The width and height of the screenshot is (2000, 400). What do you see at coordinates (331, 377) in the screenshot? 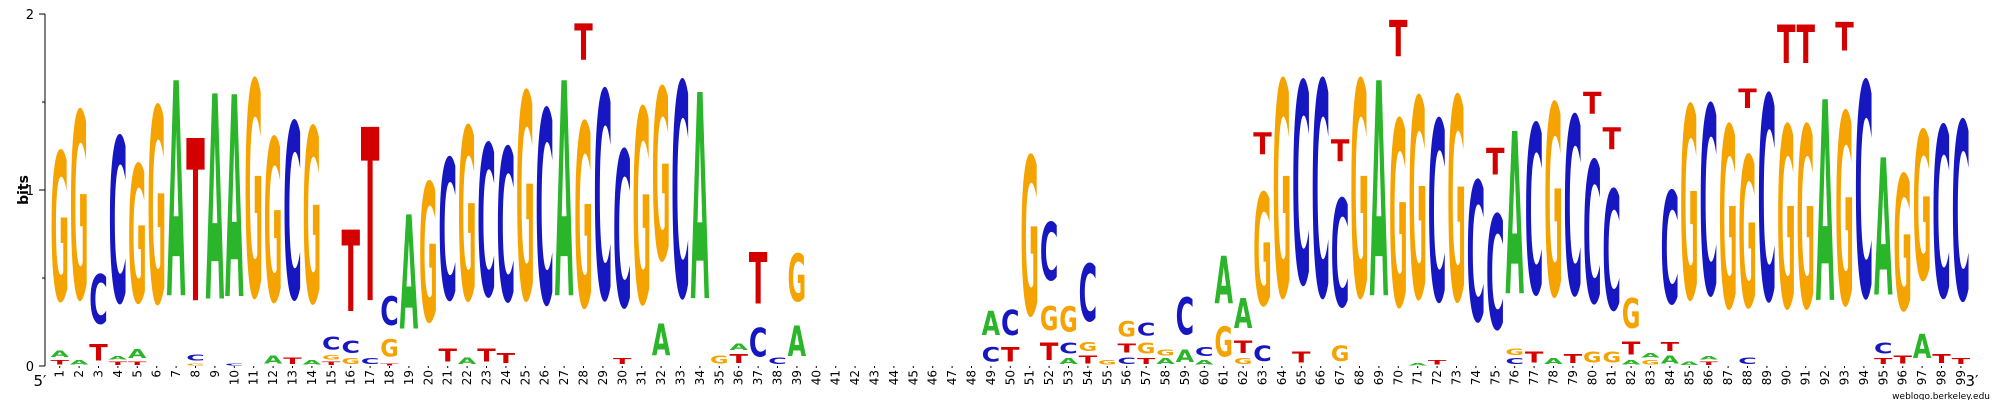
I see `x-tick-label: 15` at bounding box center [331, 377].